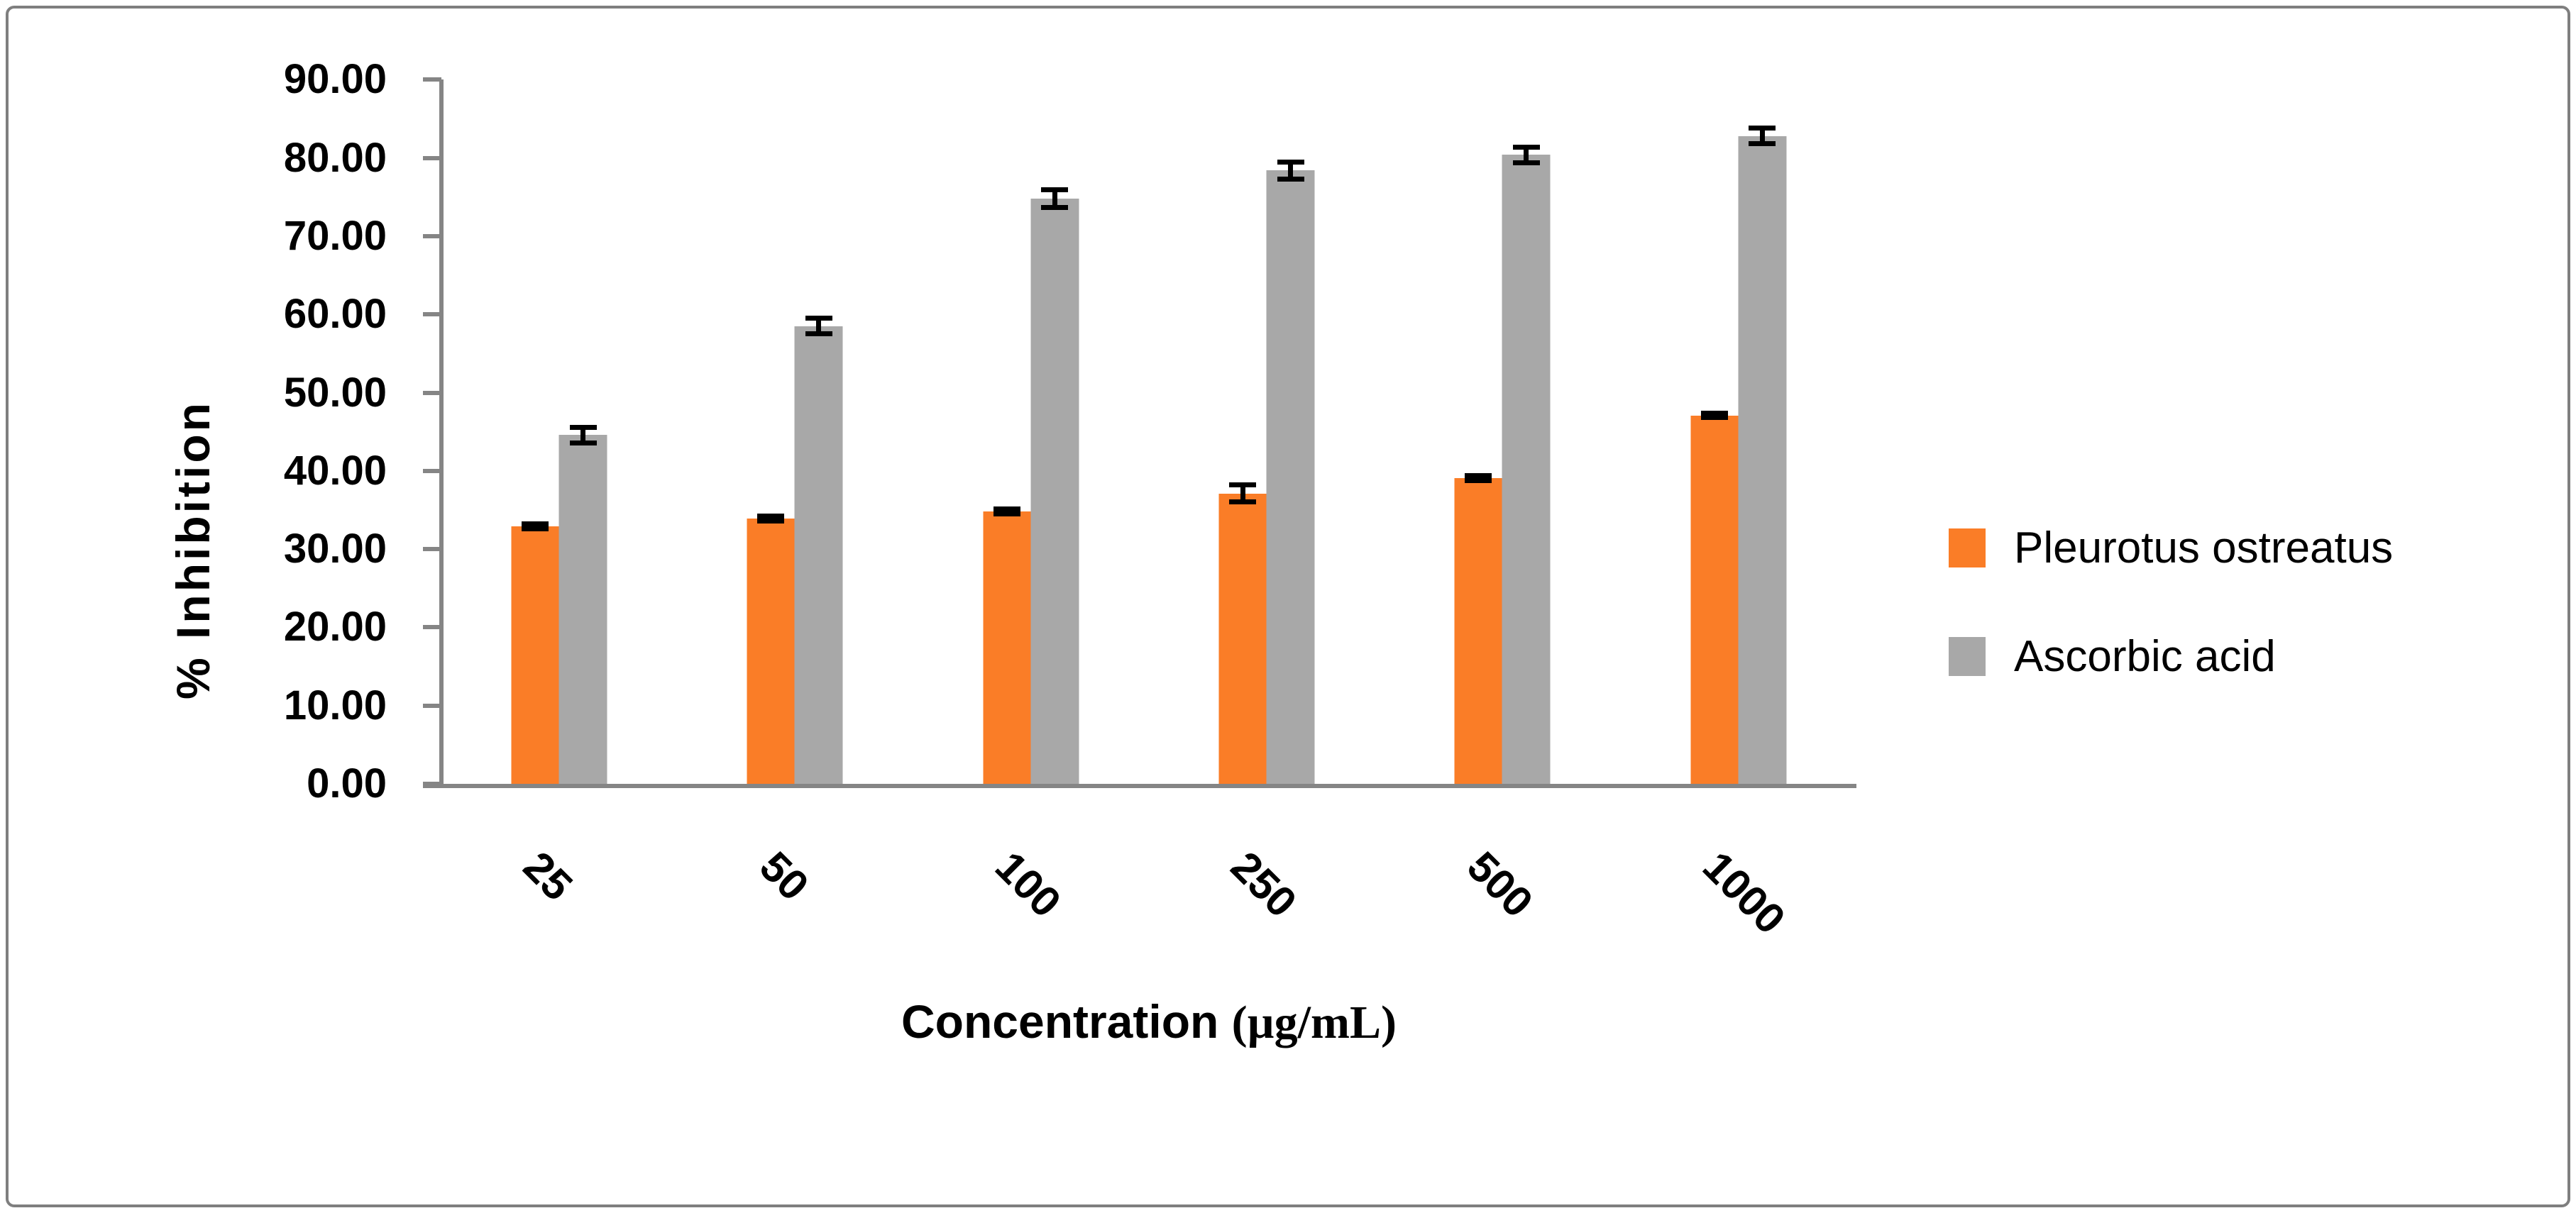  Describe the element at coordinates (1967, 547) in the screenshot. I see `legend-swatch-pleurotus-ostreatus` at that location.